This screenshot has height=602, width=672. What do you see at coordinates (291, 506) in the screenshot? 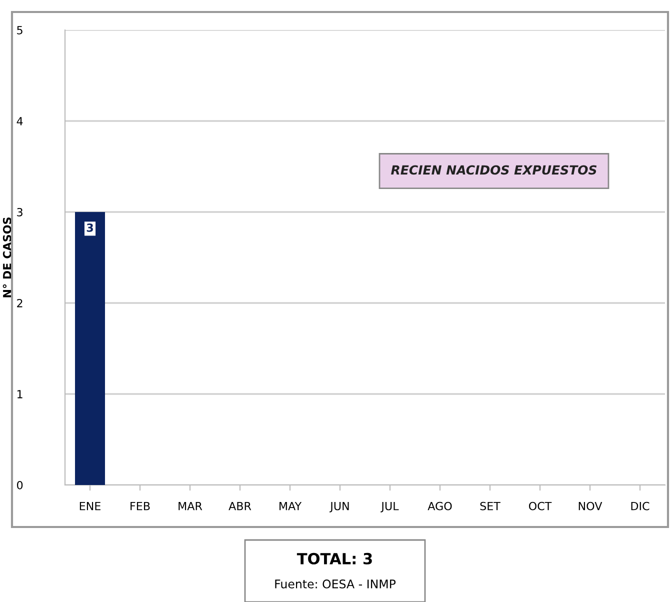
I see `x-tick-label: MAY` at bounding box center [291, 506].